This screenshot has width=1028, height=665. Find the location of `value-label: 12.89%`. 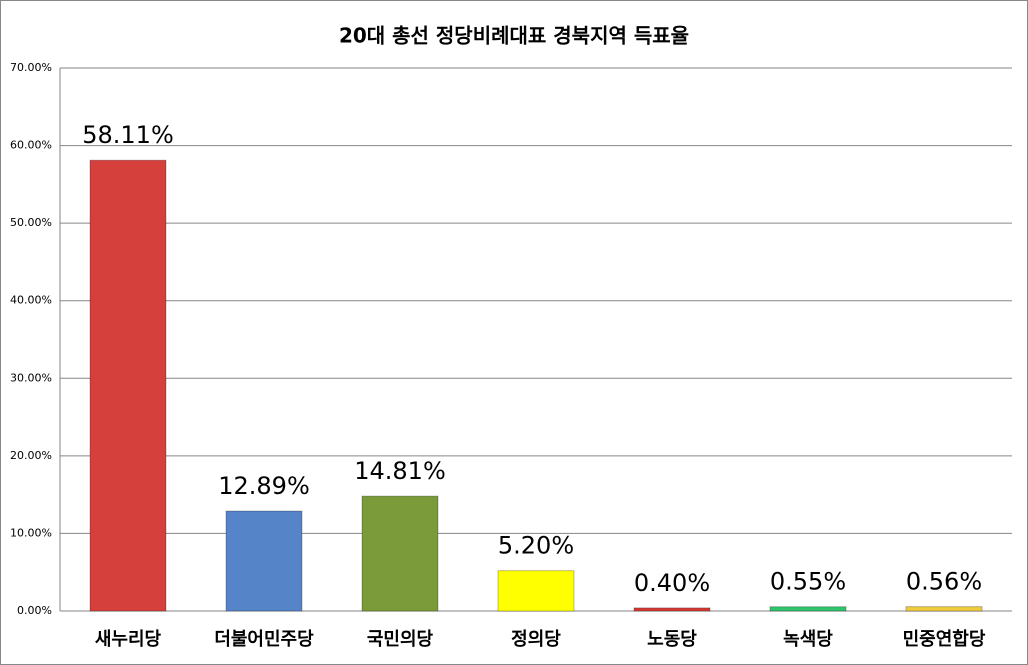

value-label: 12.89% is located at coordinates (264, 486).